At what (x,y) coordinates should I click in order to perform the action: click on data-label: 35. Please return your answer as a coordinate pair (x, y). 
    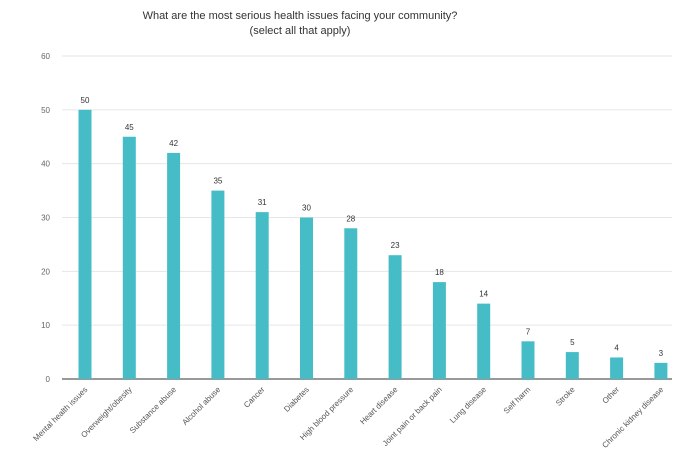
    Looking at the image, I should click on (217, 181).